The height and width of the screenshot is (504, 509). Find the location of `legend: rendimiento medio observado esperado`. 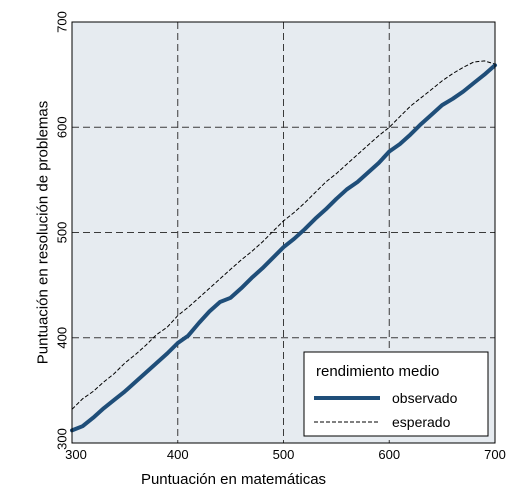

legend: rendimiento medio observado esperado is located at coordinates (396, 394).